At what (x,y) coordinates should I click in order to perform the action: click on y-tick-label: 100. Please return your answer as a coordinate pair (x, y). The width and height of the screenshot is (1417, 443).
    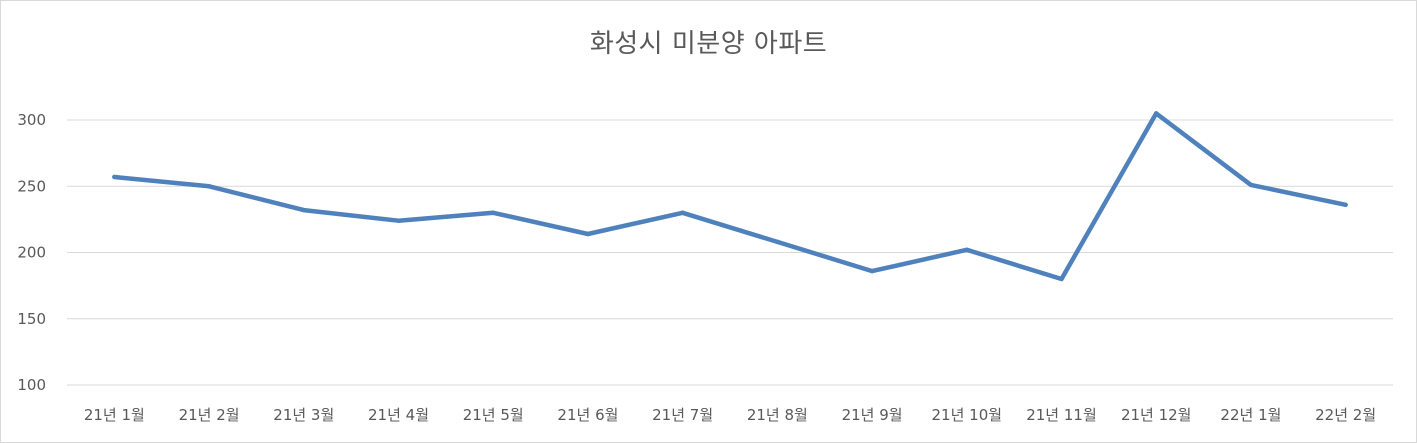
    Looking at the image, I should click on (31, 385).